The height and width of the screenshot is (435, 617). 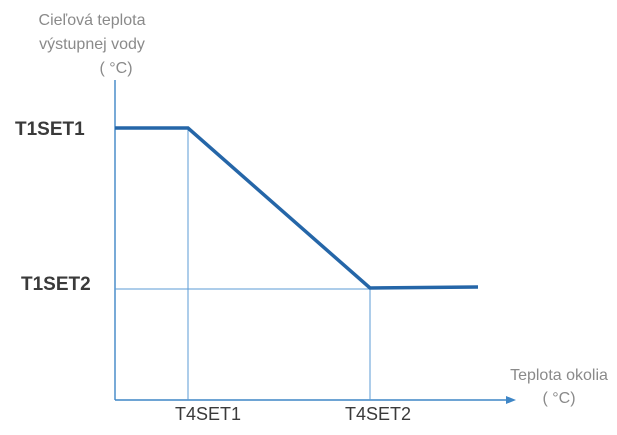 I want to click on y-axis-title-line: výstupnej vody, so click(x=92, y=44).